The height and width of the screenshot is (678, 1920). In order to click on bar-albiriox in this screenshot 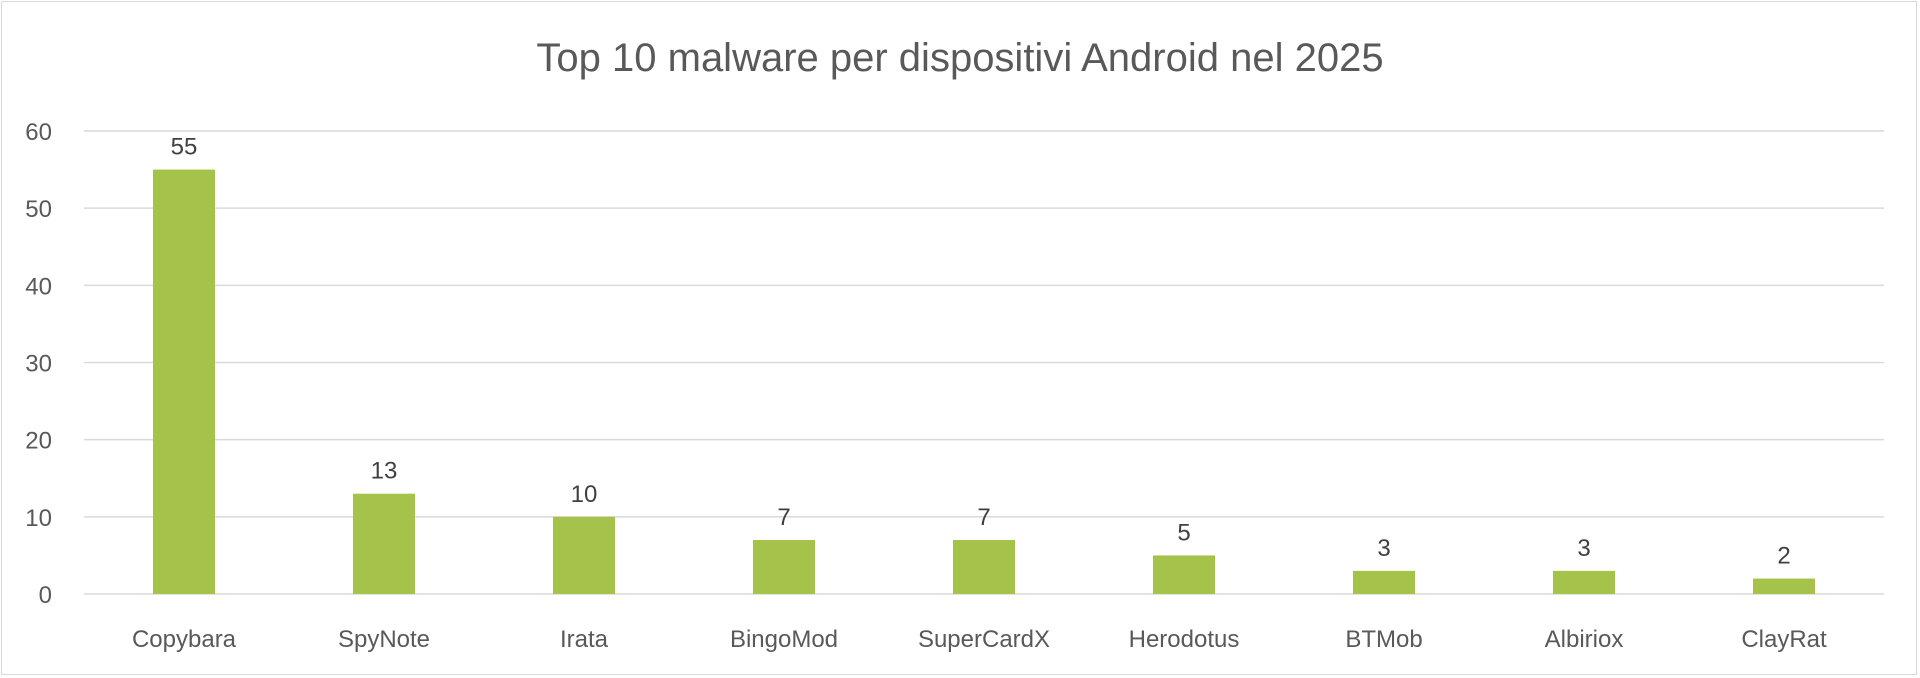, I will do `click(1584, 582)`.